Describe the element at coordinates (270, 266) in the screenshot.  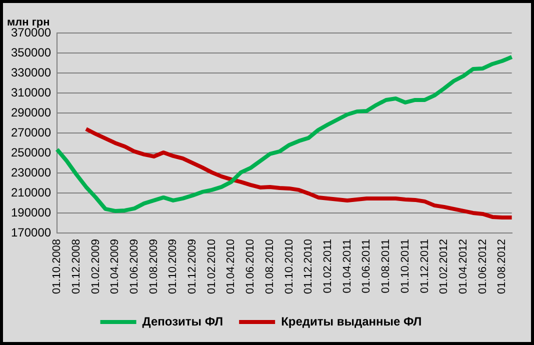
I see `x-tick-label: 01.08.2010` at that location.